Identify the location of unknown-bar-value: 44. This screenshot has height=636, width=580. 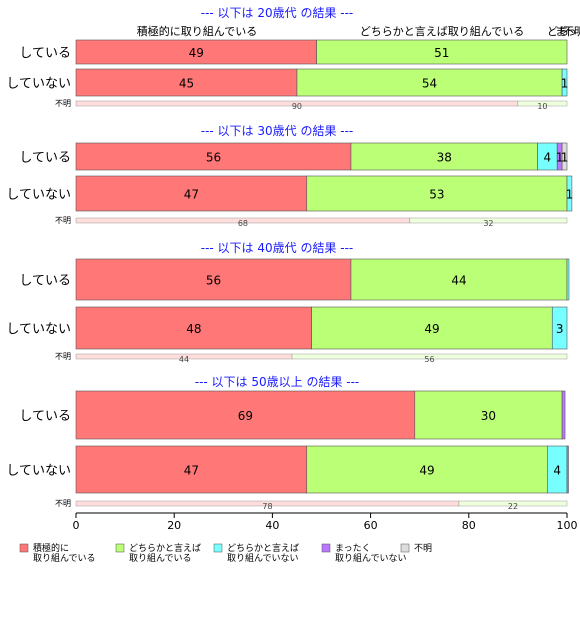
(184, 359).